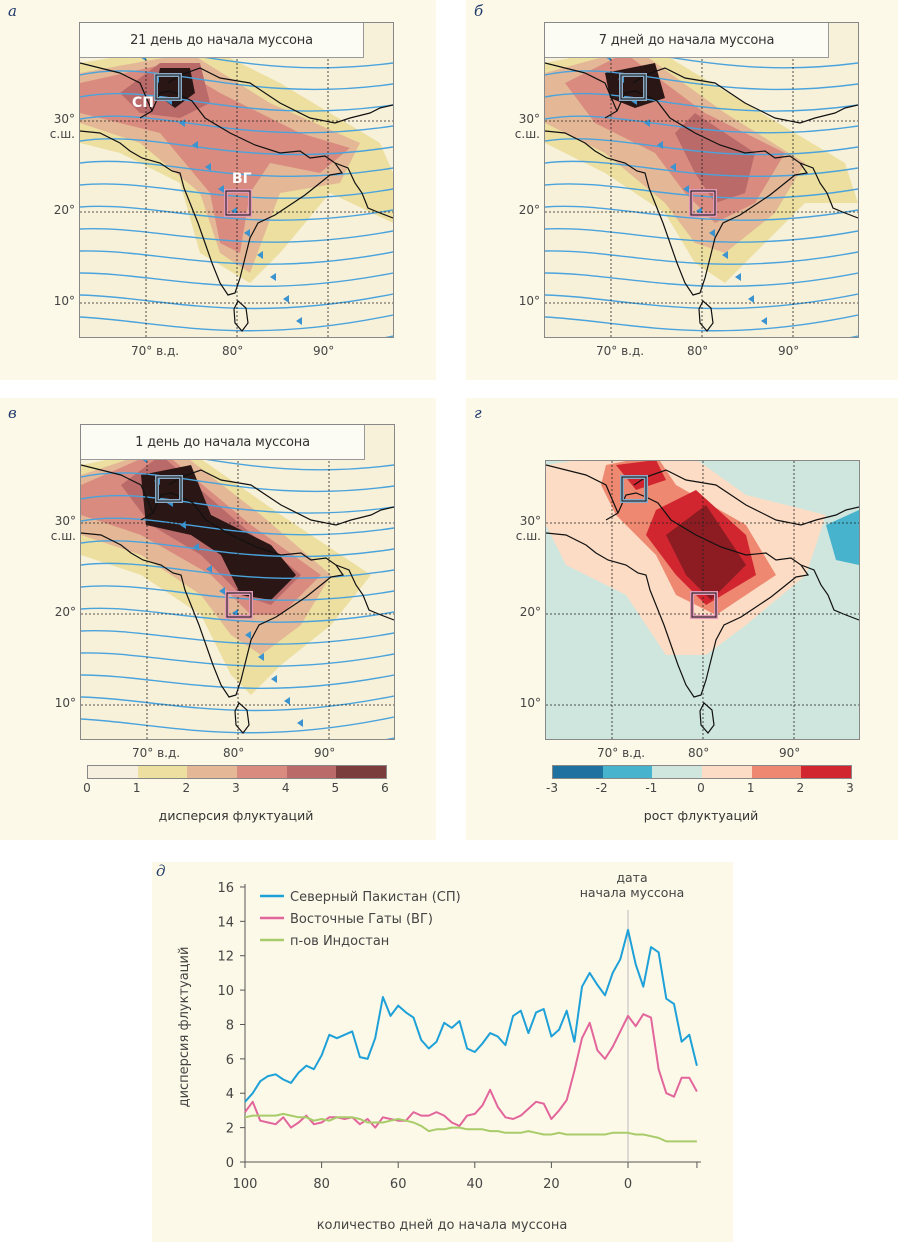 The image size is (898, 1242). I want to click on lat-tick-label: 30°, so click(529, 119).